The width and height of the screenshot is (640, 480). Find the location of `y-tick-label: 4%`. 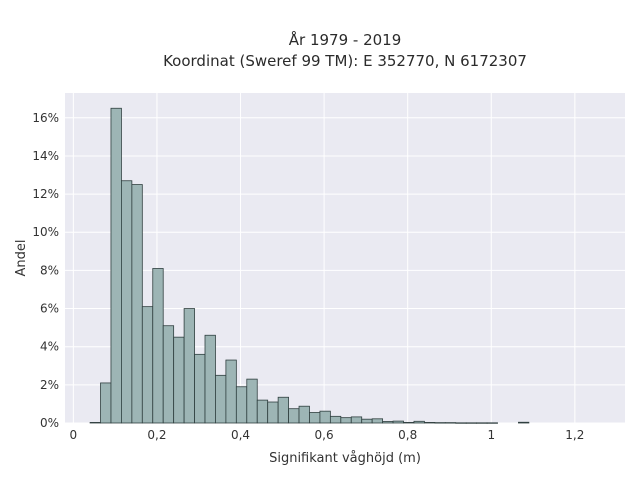

y-tick-label: 4% is located at coordinates (49, 347).